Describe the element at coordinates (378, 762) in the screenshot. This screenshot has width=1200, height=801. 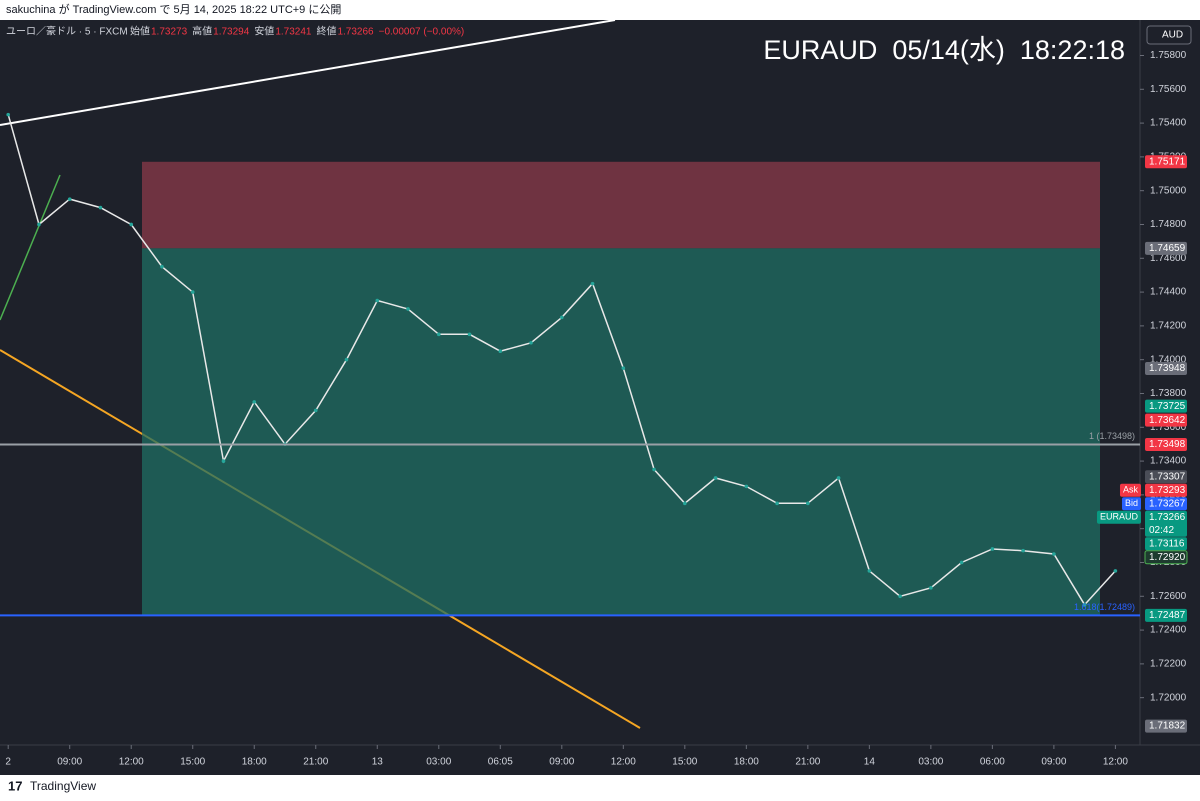
I see `x-tick-label: 13` at that location.